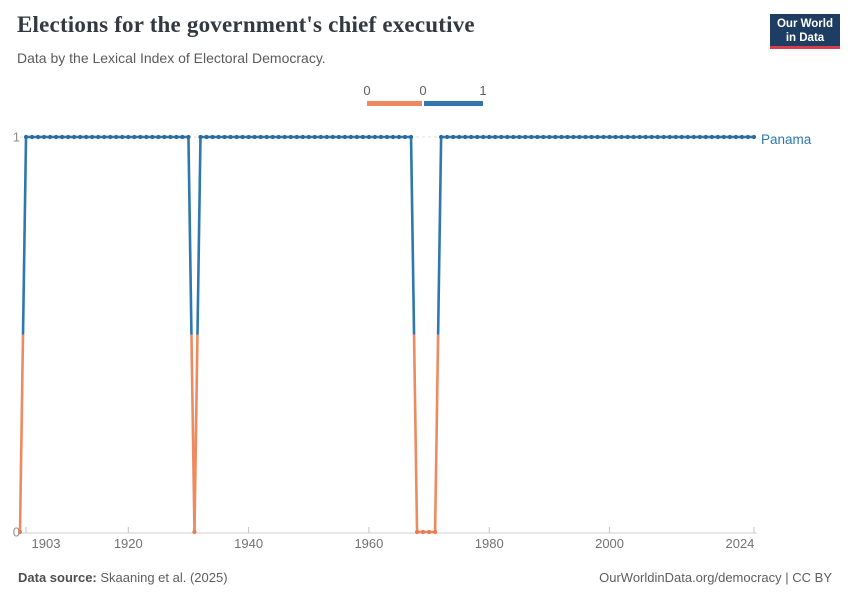  What do you see at coordinates (57, 577) in the screenshot?
I see `data-source-label: Data source:` at bounding box center [57, 577].